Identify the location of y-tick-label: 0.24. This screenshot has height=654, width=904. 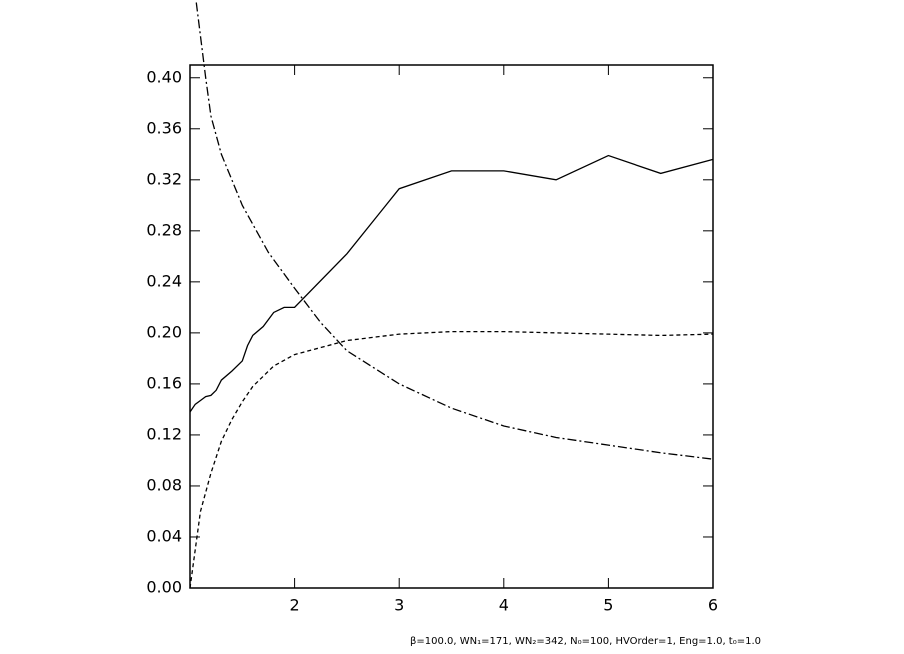
(164, 280).